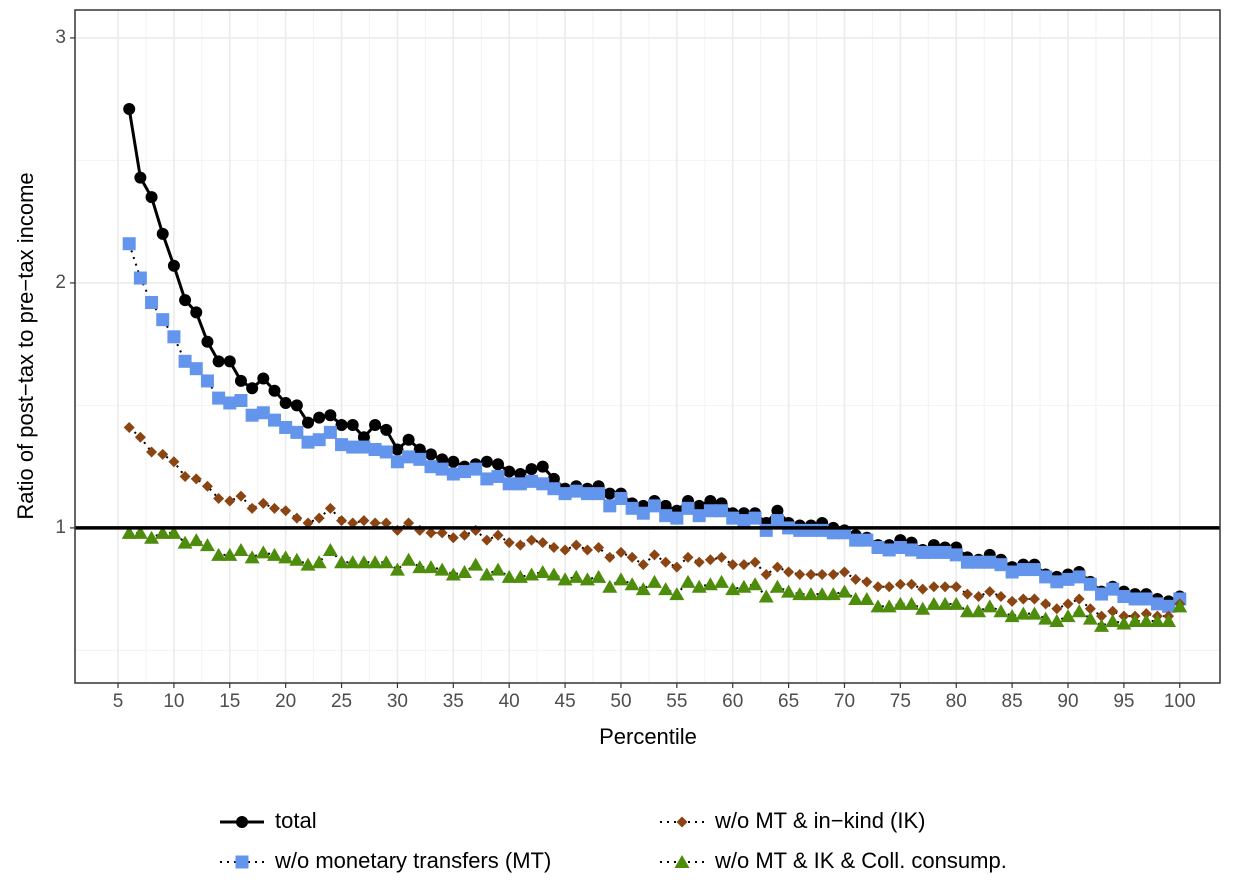  Describe the element at coordinates (732, 701) in the screenshot. I see `x-tick-label: 60` at that location.